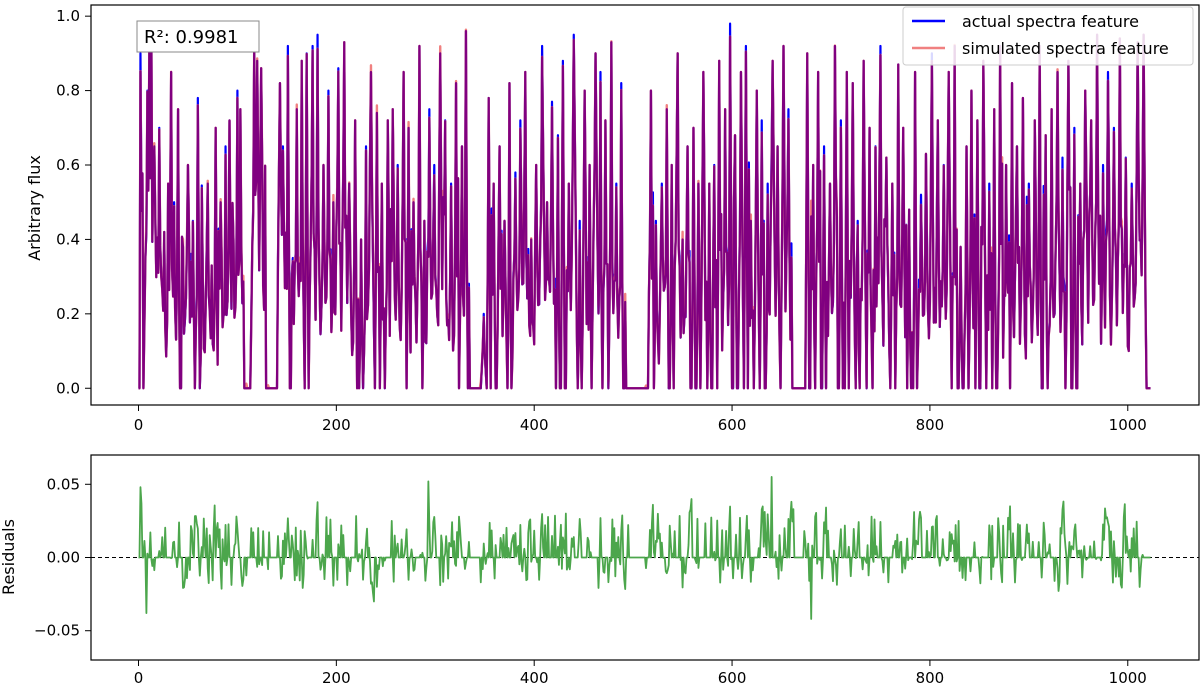 The height and width of the screenshot is (685, 1200). Describe the element at coordinates (732, 677) in the screenshot. I see `bottom-x-tick-label: 600` at that location.